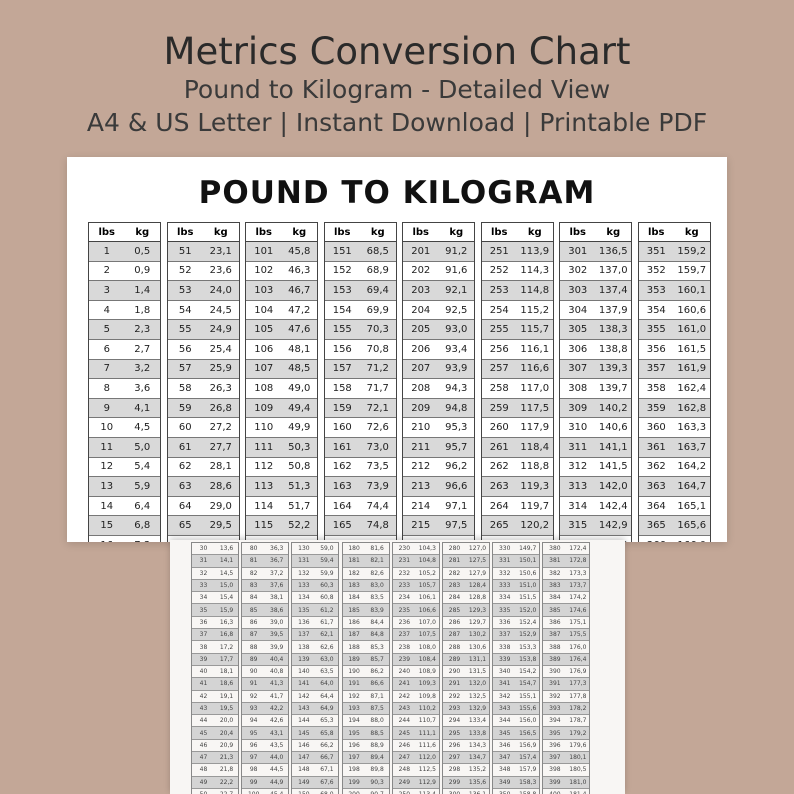 The height and width of the screenshot is (794, 794). I want to click on lbs-cell: 394, so click(555, 721).